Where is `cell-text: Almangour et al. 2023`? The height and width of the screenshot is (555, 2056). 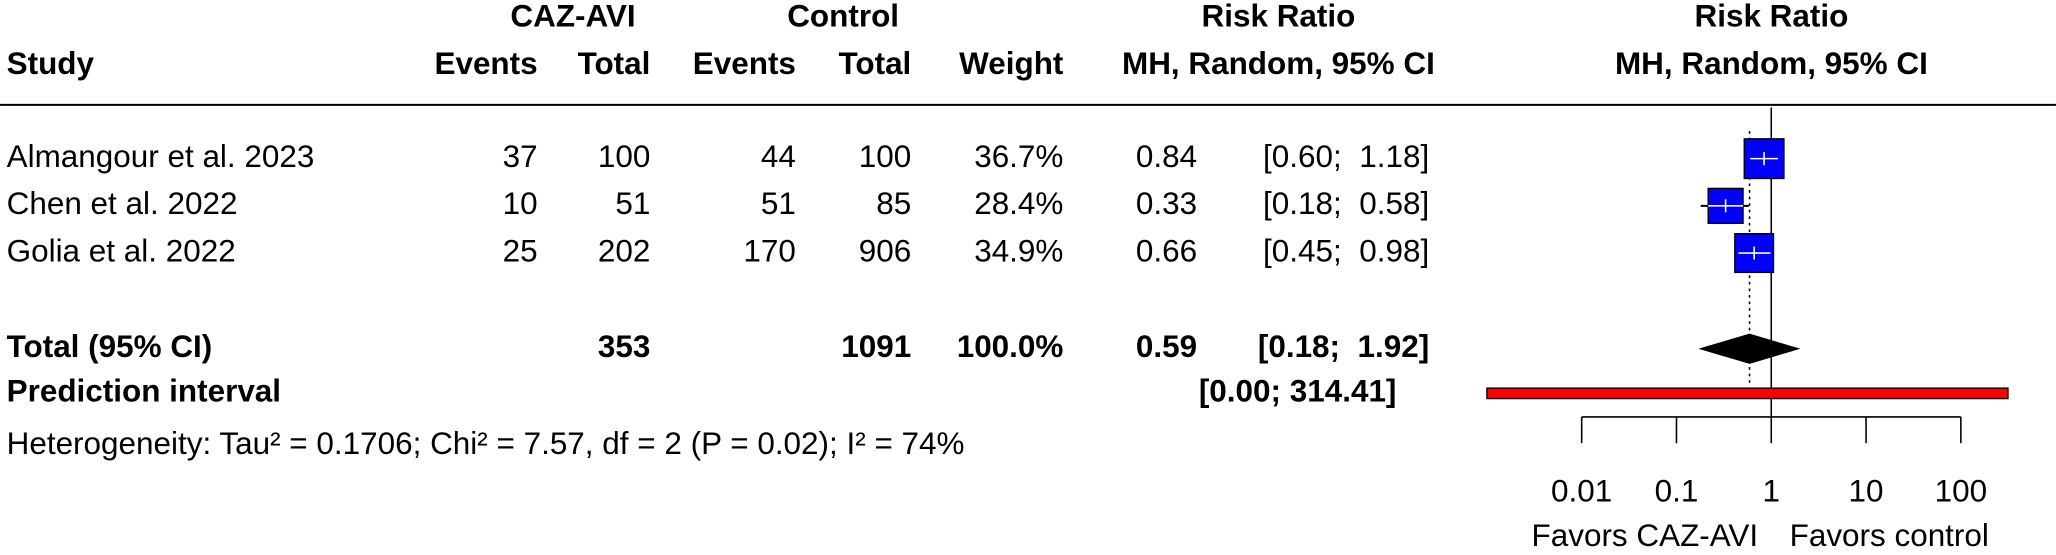
cell-text: Almangour et al. 2023 is located at coordinates (161, 156).